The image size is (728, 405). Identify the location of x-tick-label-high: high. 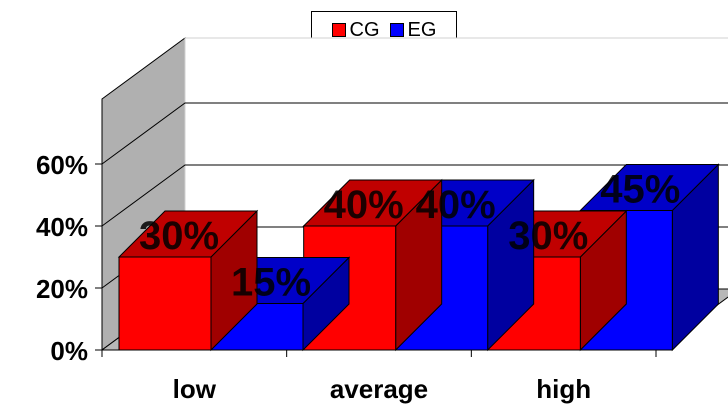
(563, 389).